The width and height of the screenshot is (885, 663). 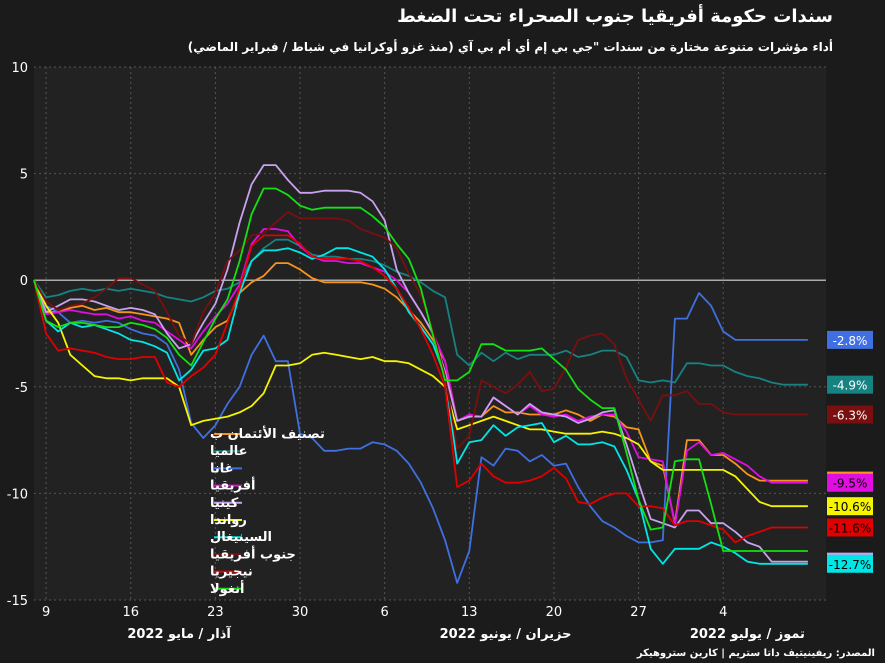 I want to click on month-label: آذار / مايو 2022, so click(x=179, y=633).